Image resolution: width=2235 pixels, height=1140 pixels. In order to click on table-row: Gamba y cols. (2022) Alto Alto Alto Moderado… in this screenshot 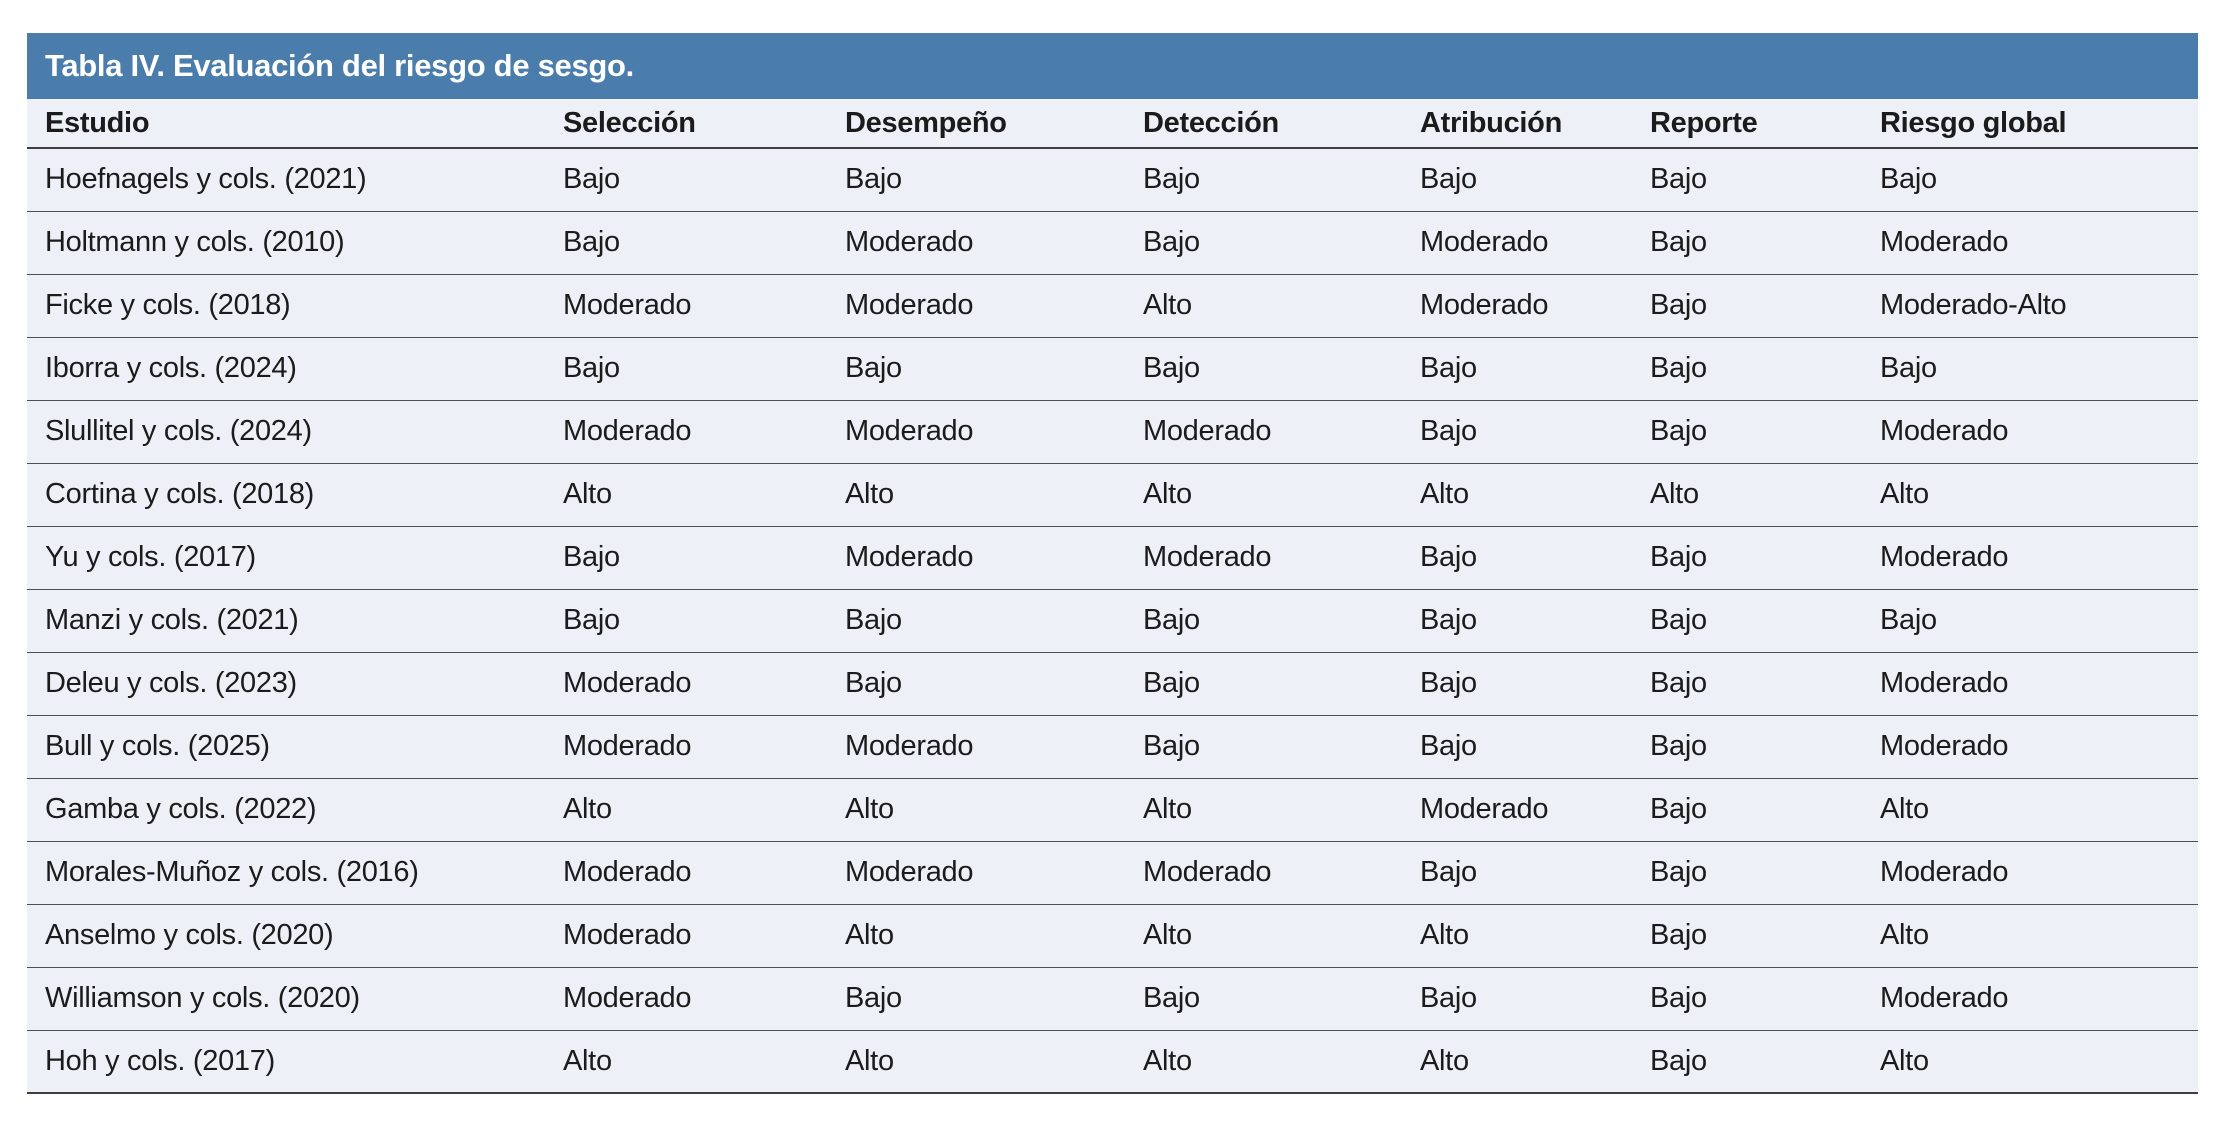, I will do `click(1112, 810)`.